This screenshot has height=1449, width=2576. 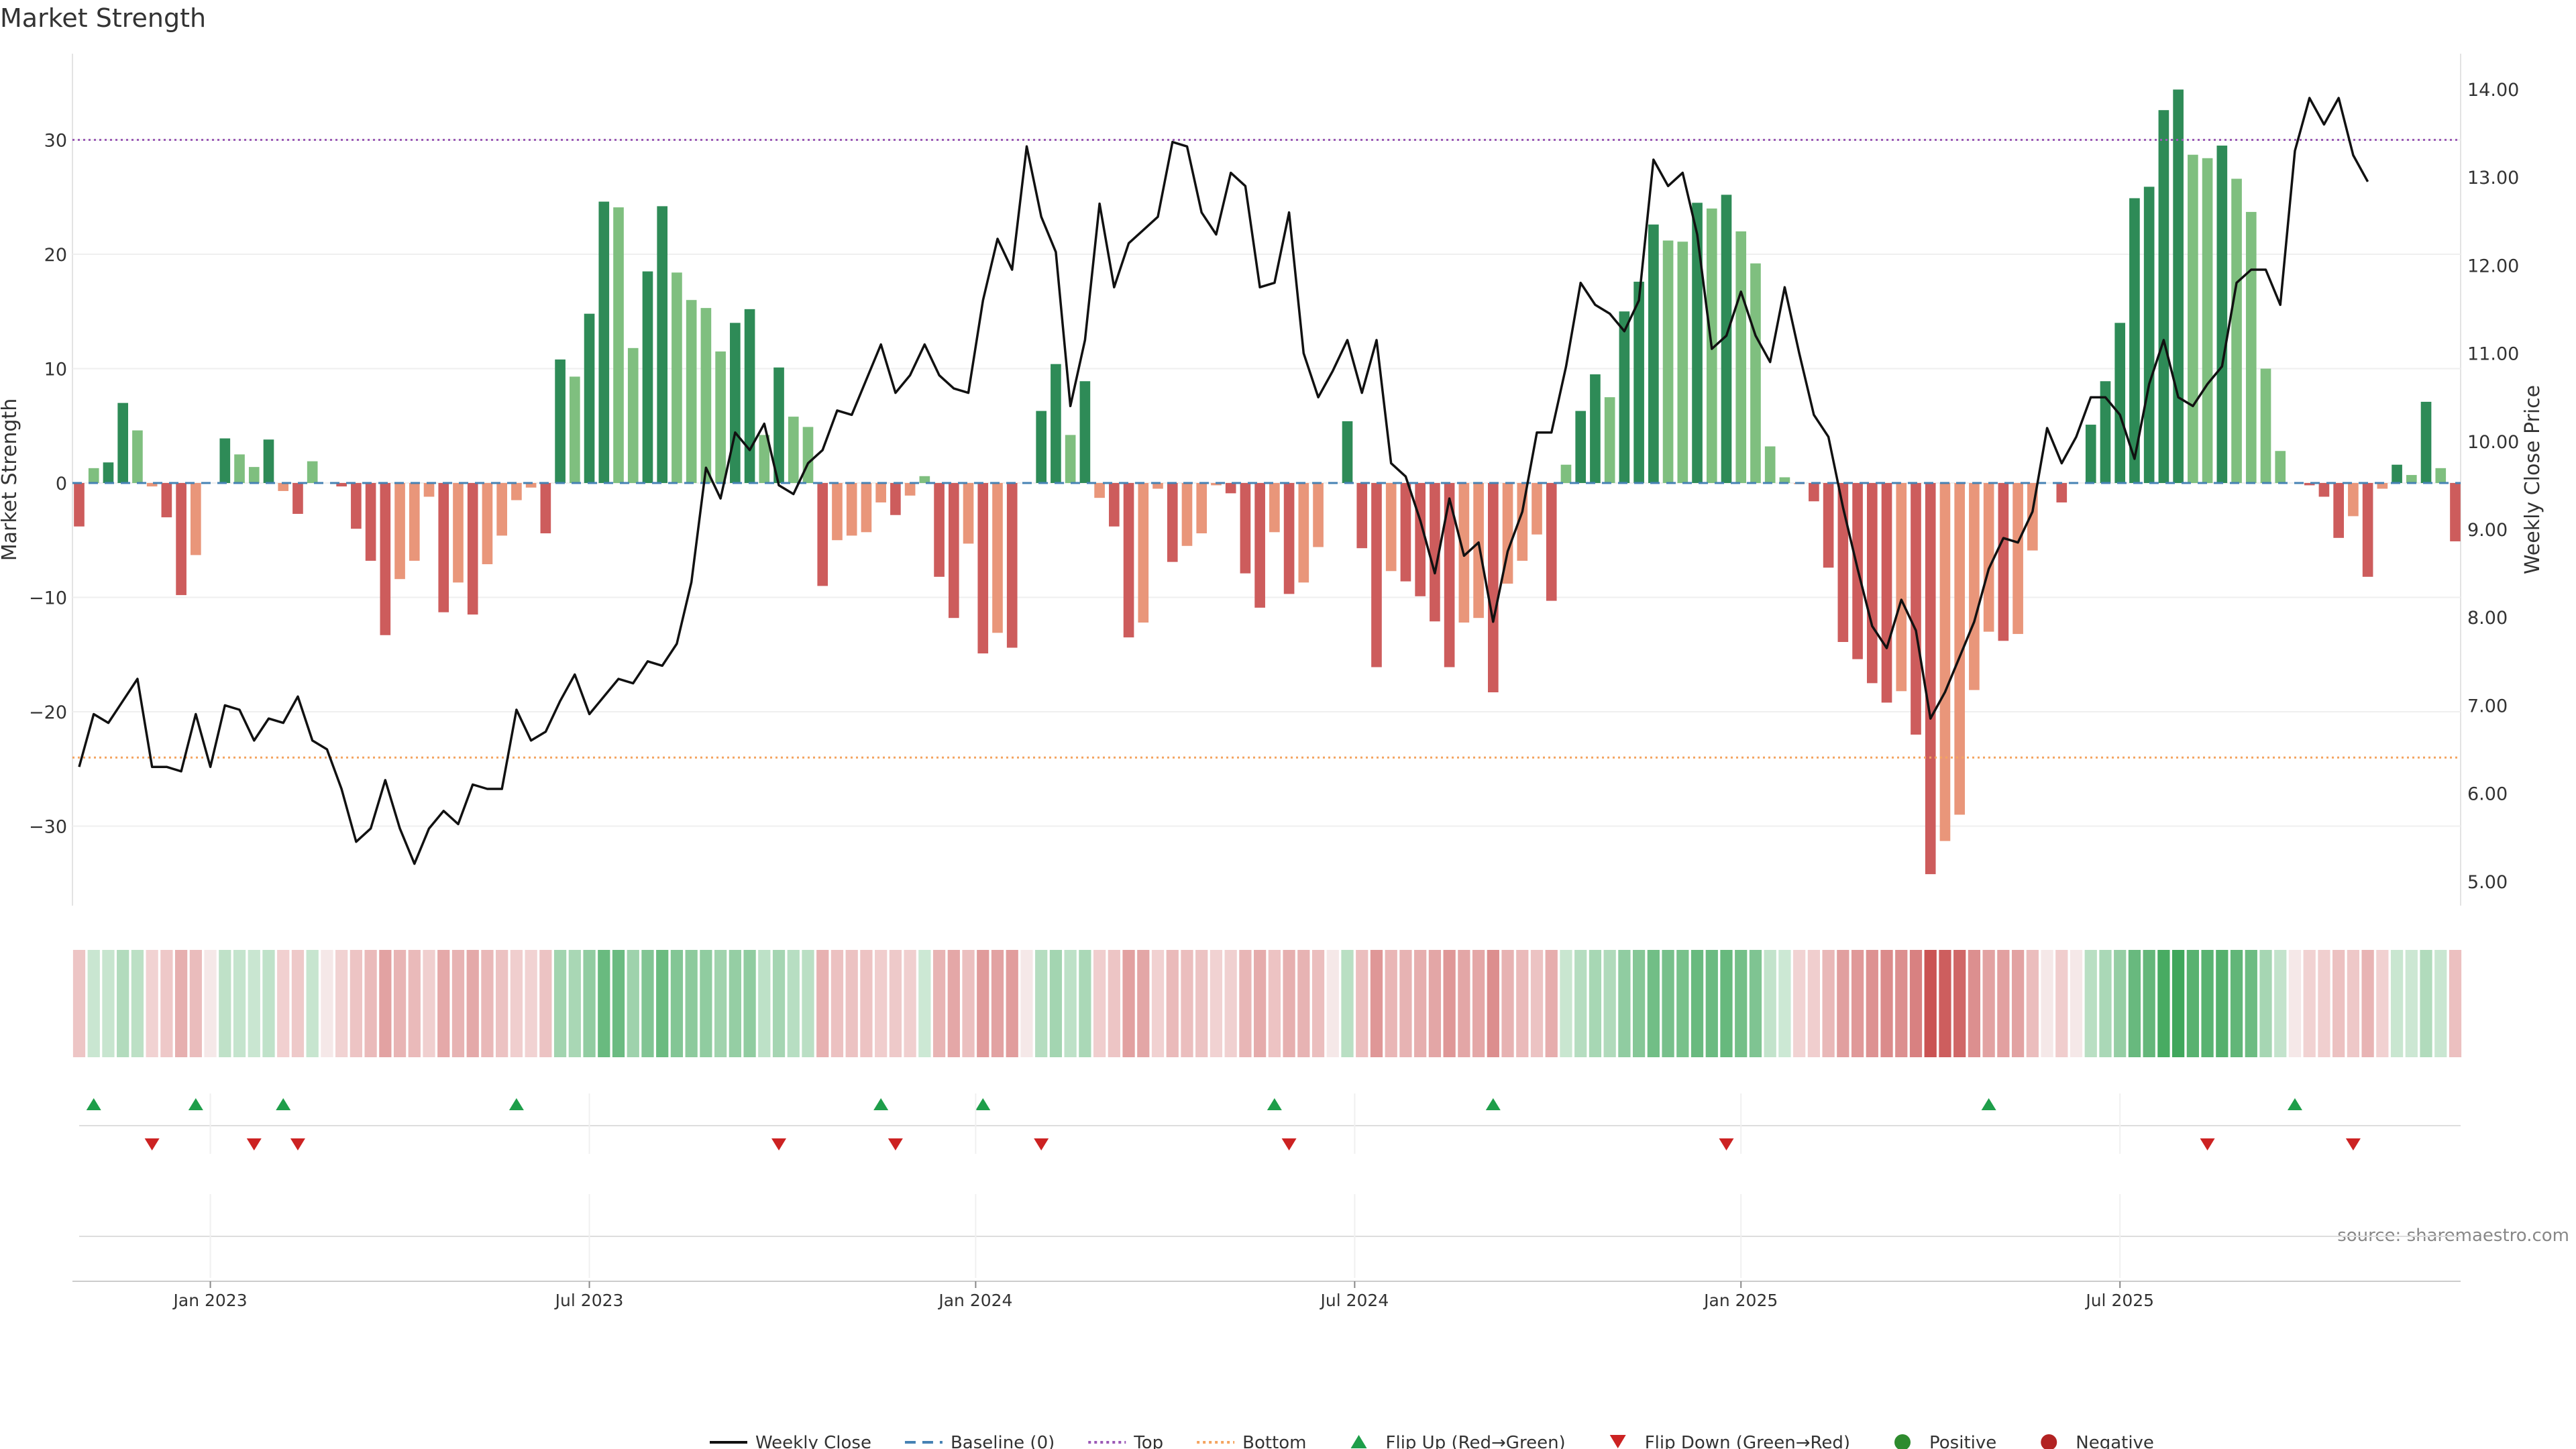 What do you see at coordinates (2493, 90) in the screenshot?
I see `y2-tick-label: 14.00` at bounding box center [2493, 90].